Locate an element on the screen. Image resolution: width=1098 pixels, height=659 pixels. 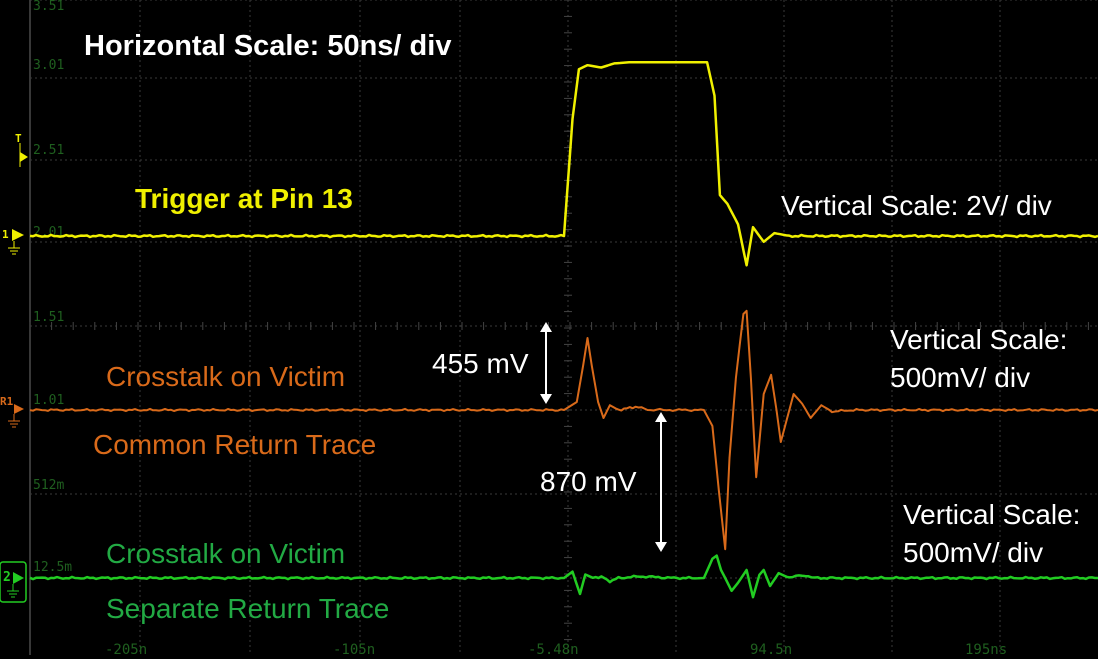
time-axis-labels: -205n -105n -5.48n 94.5n 195ns is located at coordinates (556, 650).